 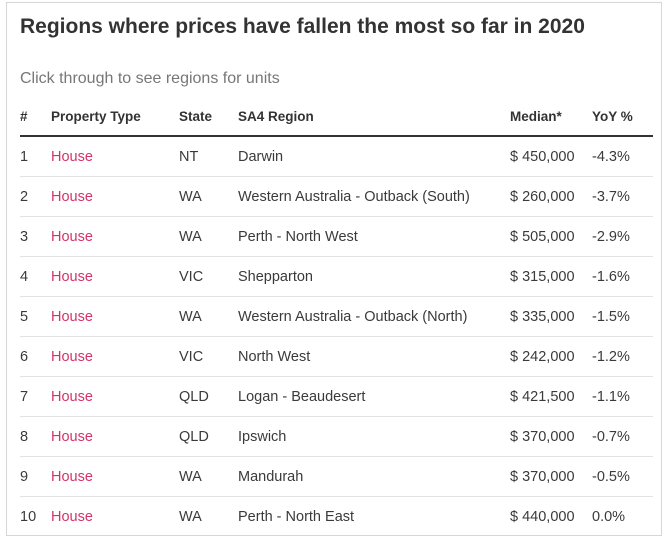 I want to click on region-cell: Shepparton, so click(x=374, y=276).